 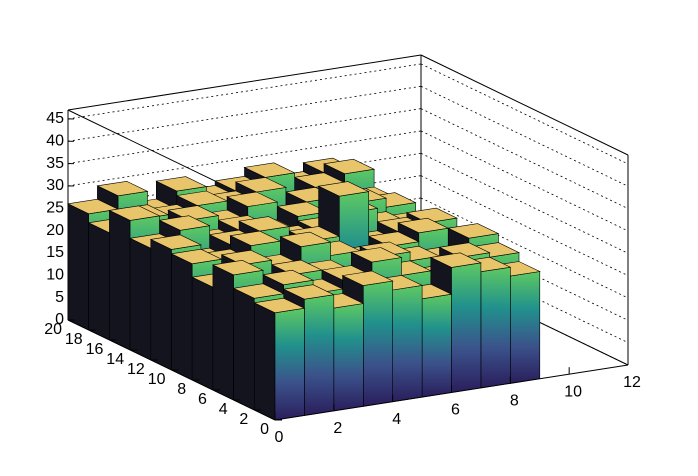 What do you see at coordinates (243, 419) in the screenshot?
I see `y-tick-label: 2` at bounding box center [243, 419].